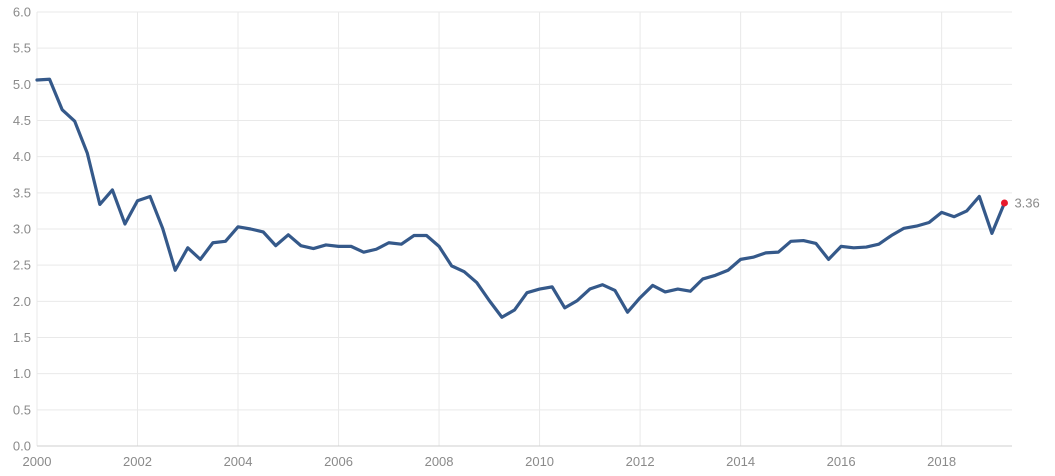 This screenshot has width=1055, height=476. What do you see at coordinates (37, 461) in the screenshot?
I see `x-tick-label: 2000` at bounding box center [37, 461].